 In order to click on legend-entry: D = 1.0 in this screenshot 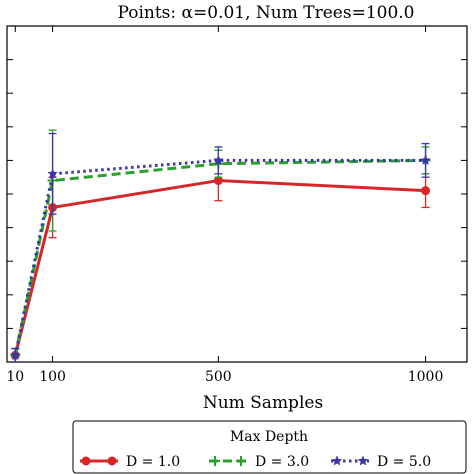, I will do `click(130, 462)`.